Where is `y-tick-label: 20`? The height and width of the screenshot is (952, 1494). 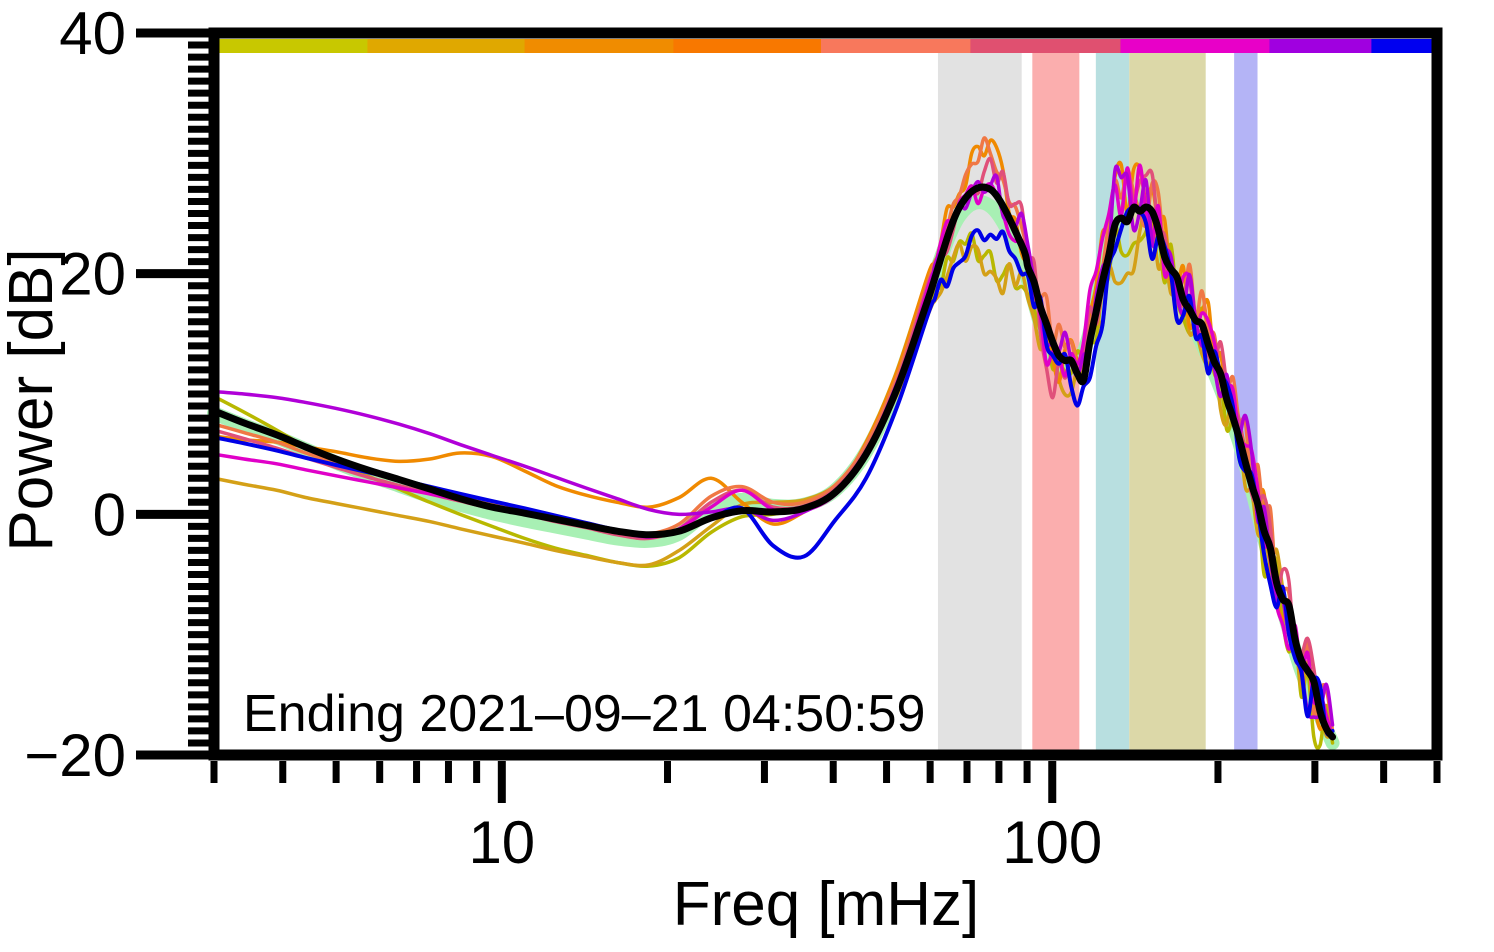
y-tick-label: 20 is located at coordinates (92, 274).